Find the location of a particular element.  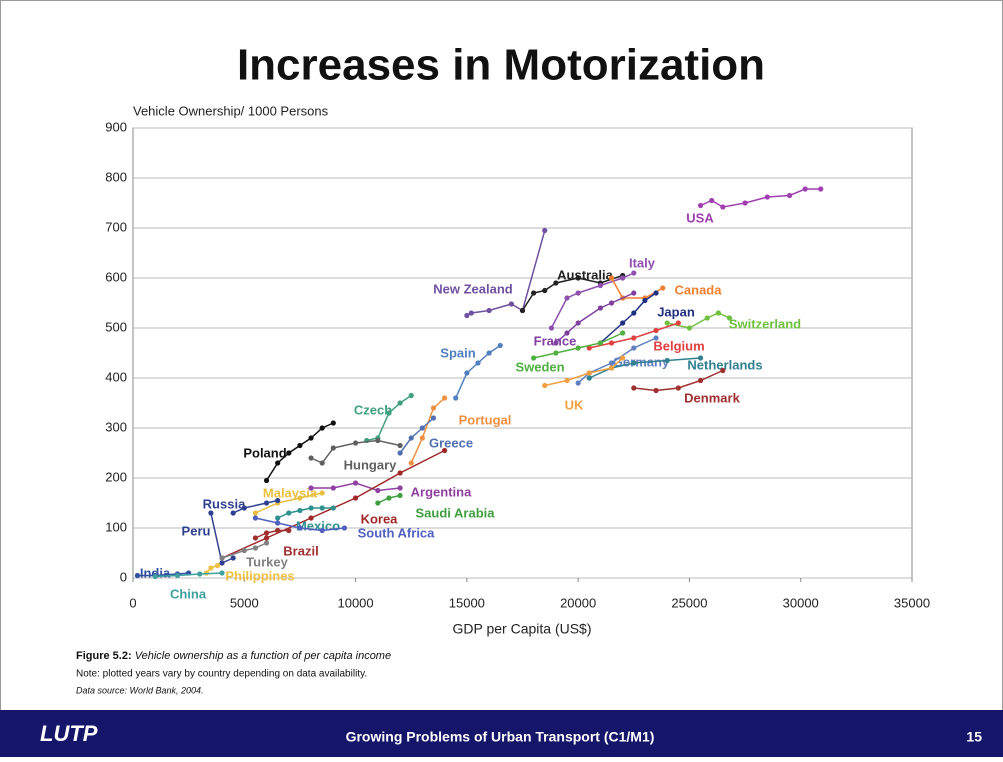

y-tick-label: 300 is located at coordinates (116, 426).